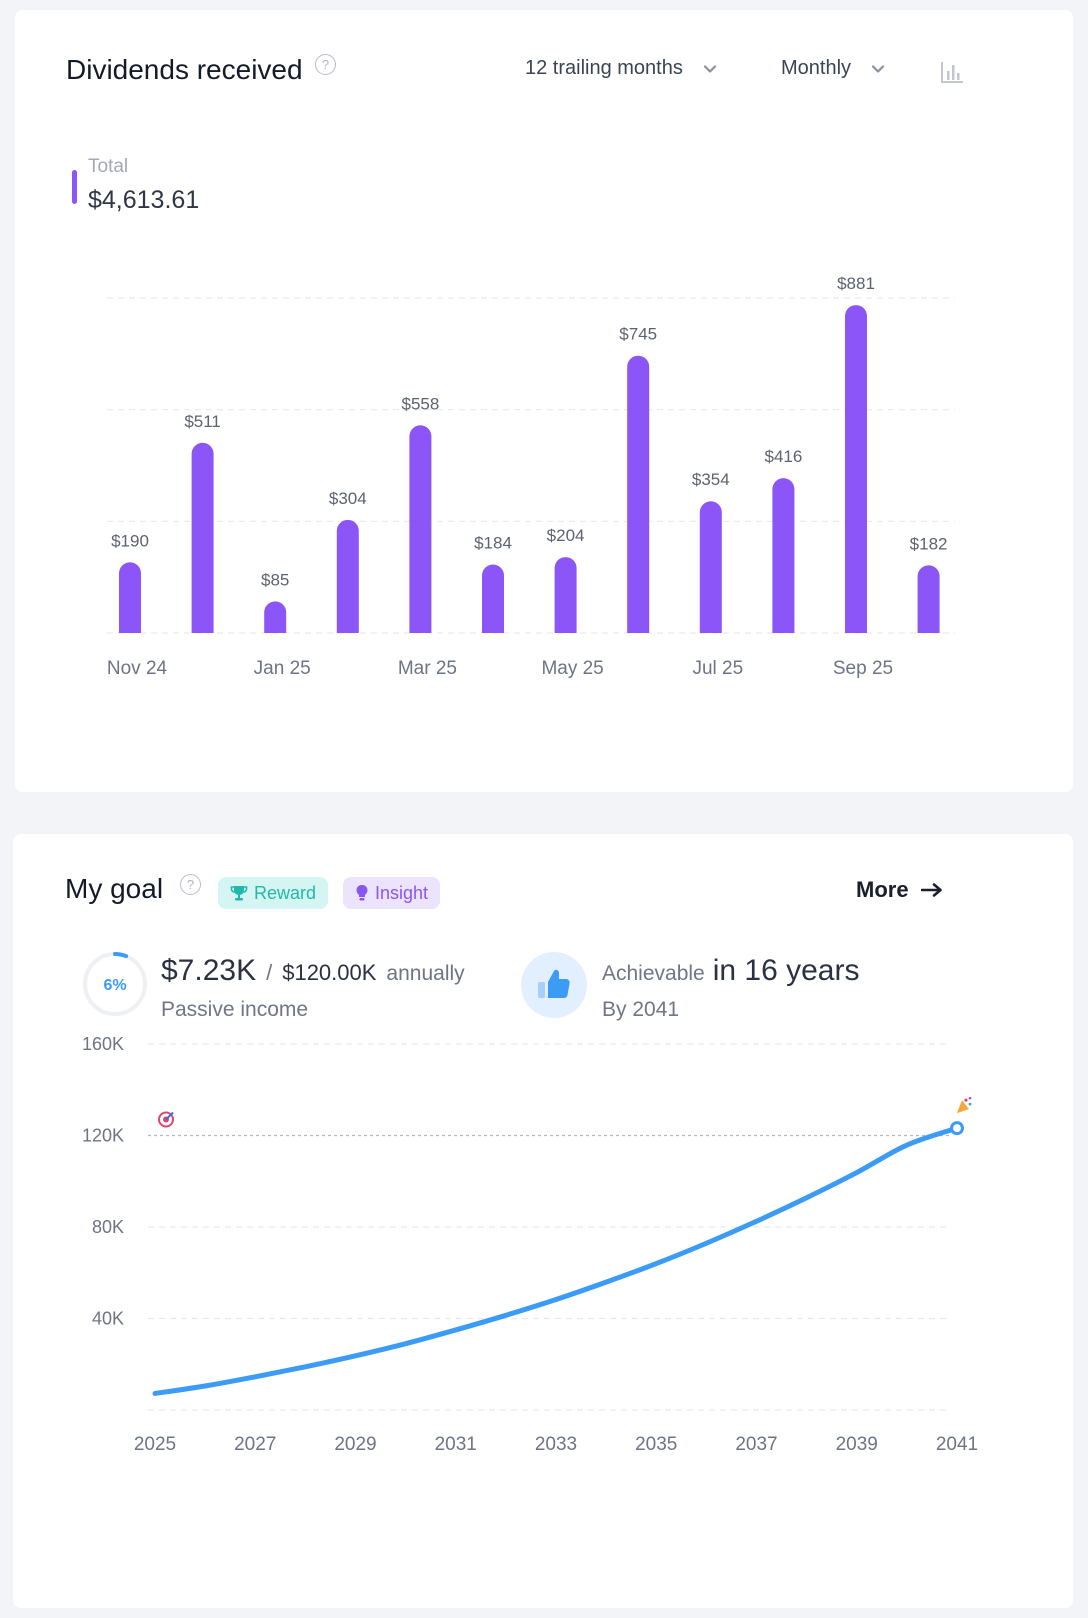 Image resolution: width=1088 pixels, height=1618 pixels. What do you see at coordinates (556, 1260) in the screenshot?
I see `projection-line` at bounding box center [556, 1260].